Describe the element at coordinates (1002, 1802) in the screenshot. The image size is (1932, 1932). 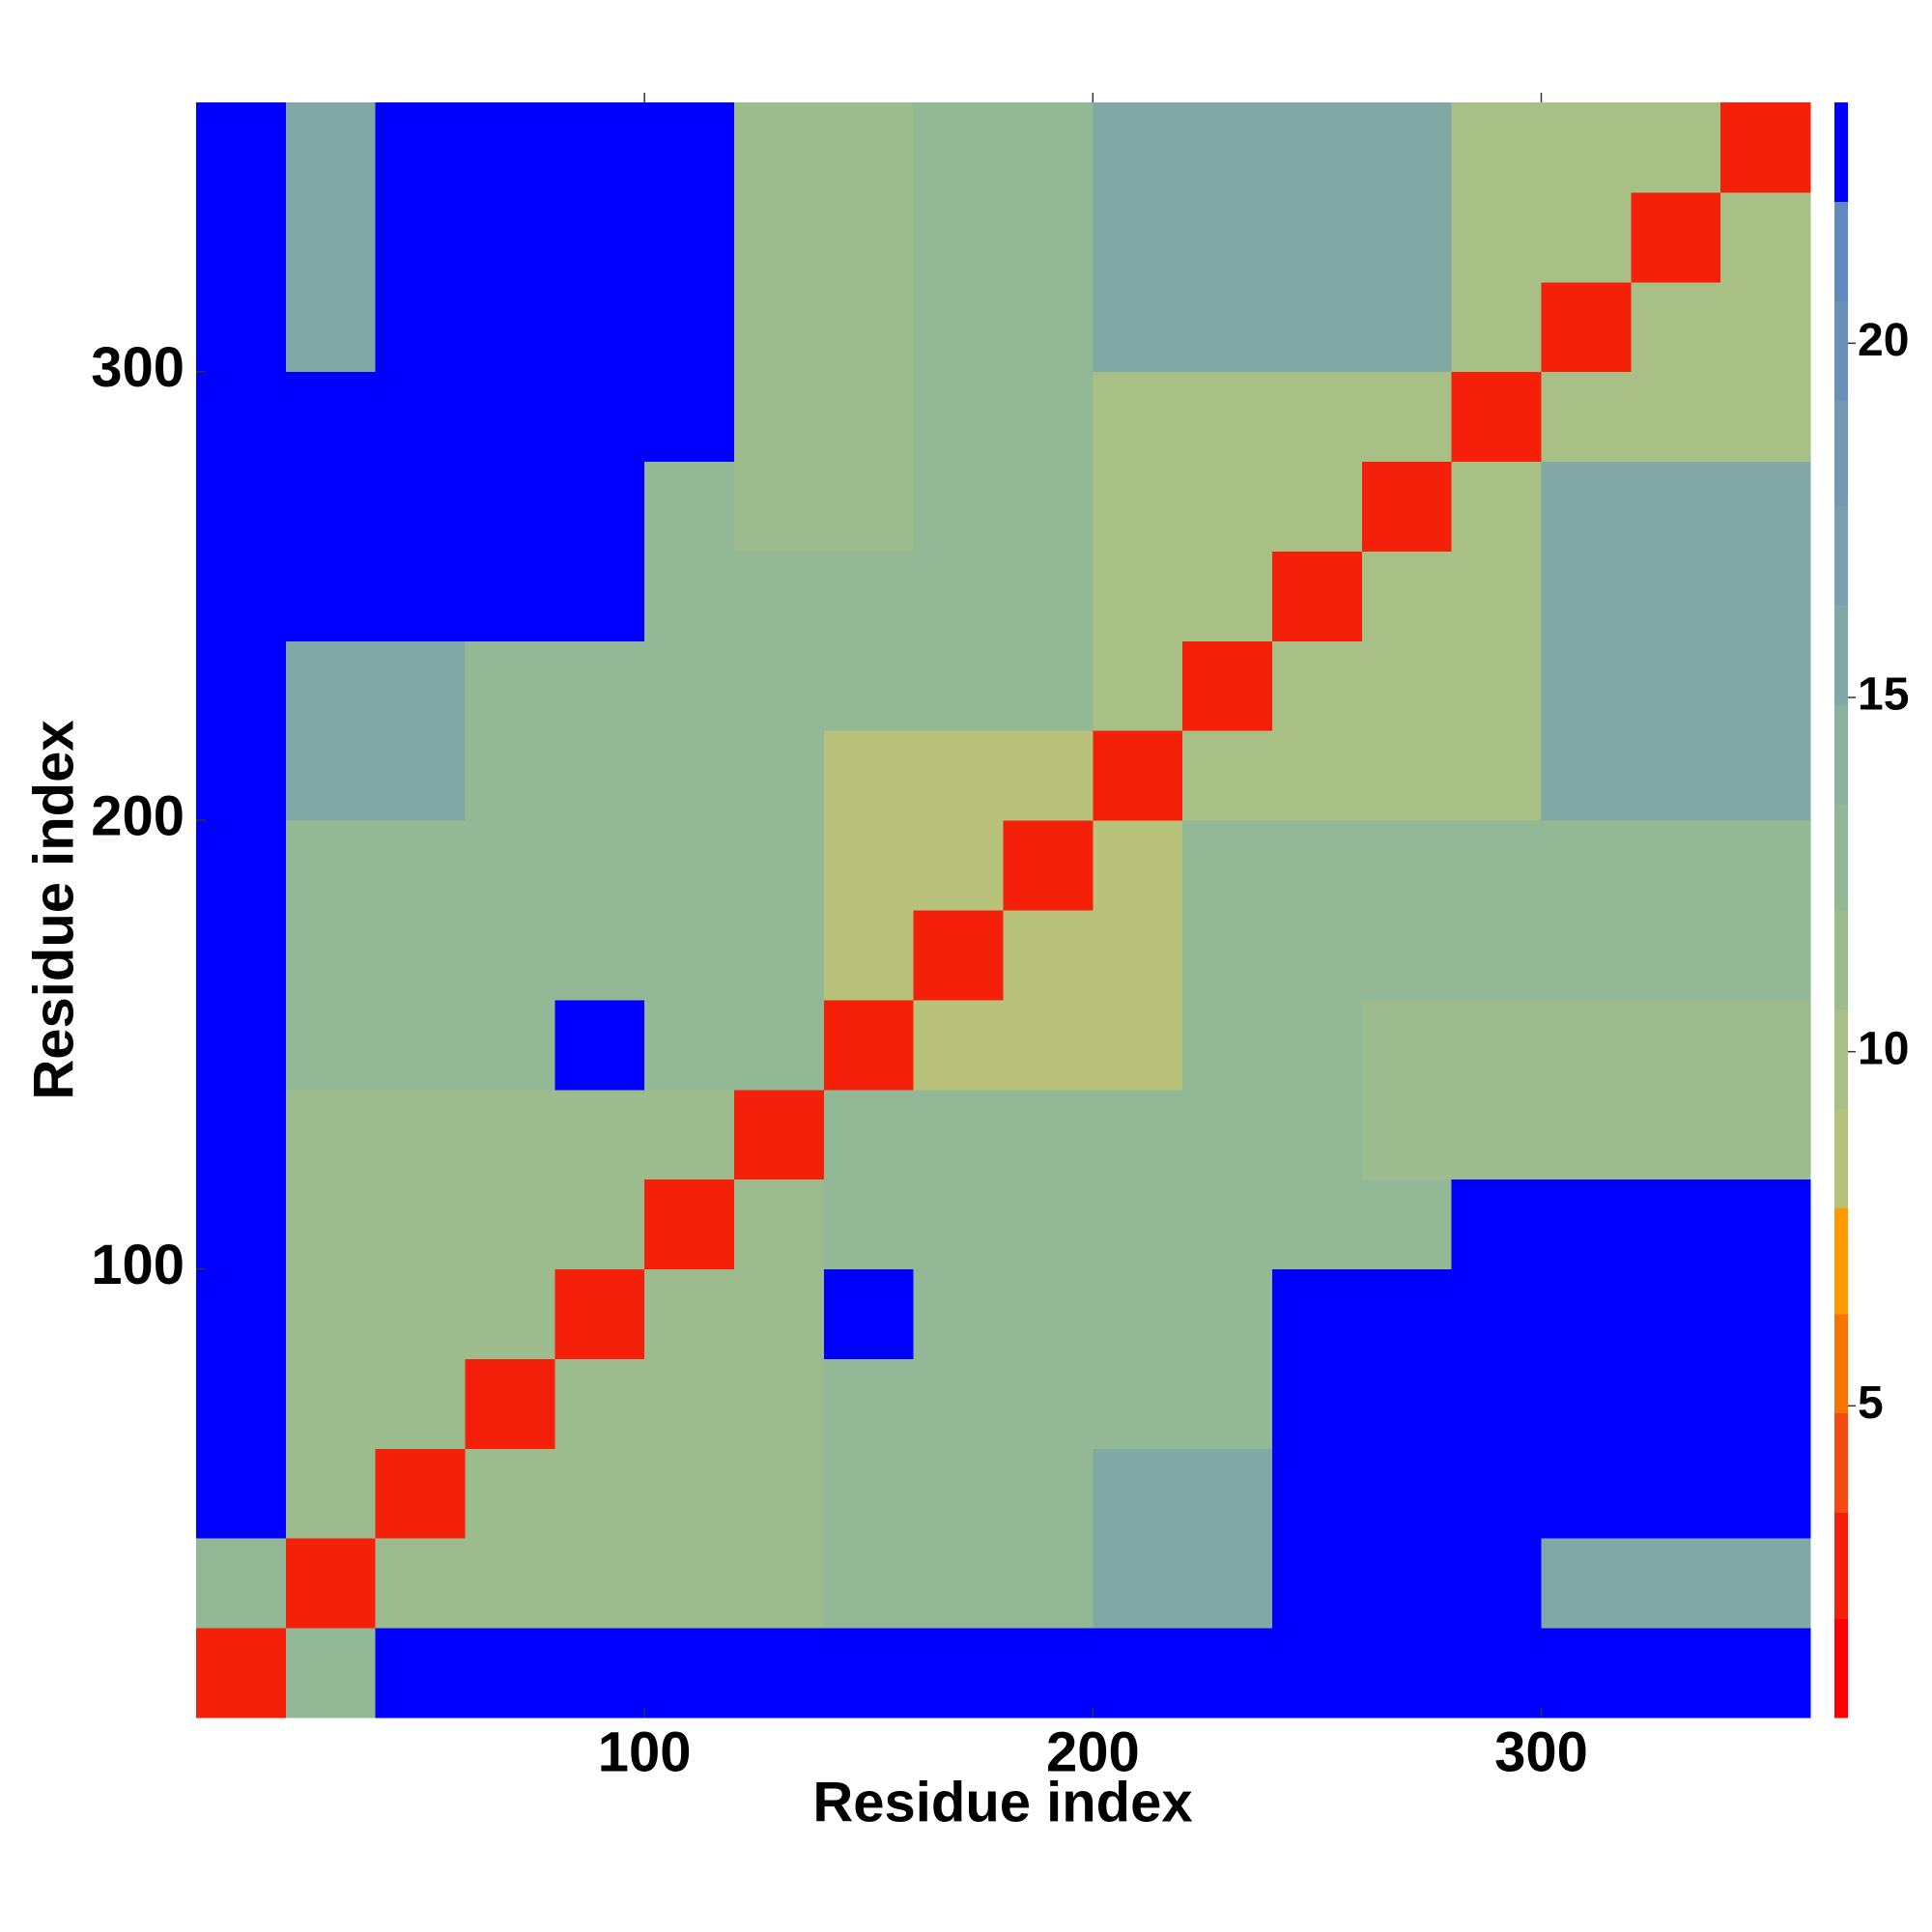
I see `x-axis-title: Residue index` at that location.